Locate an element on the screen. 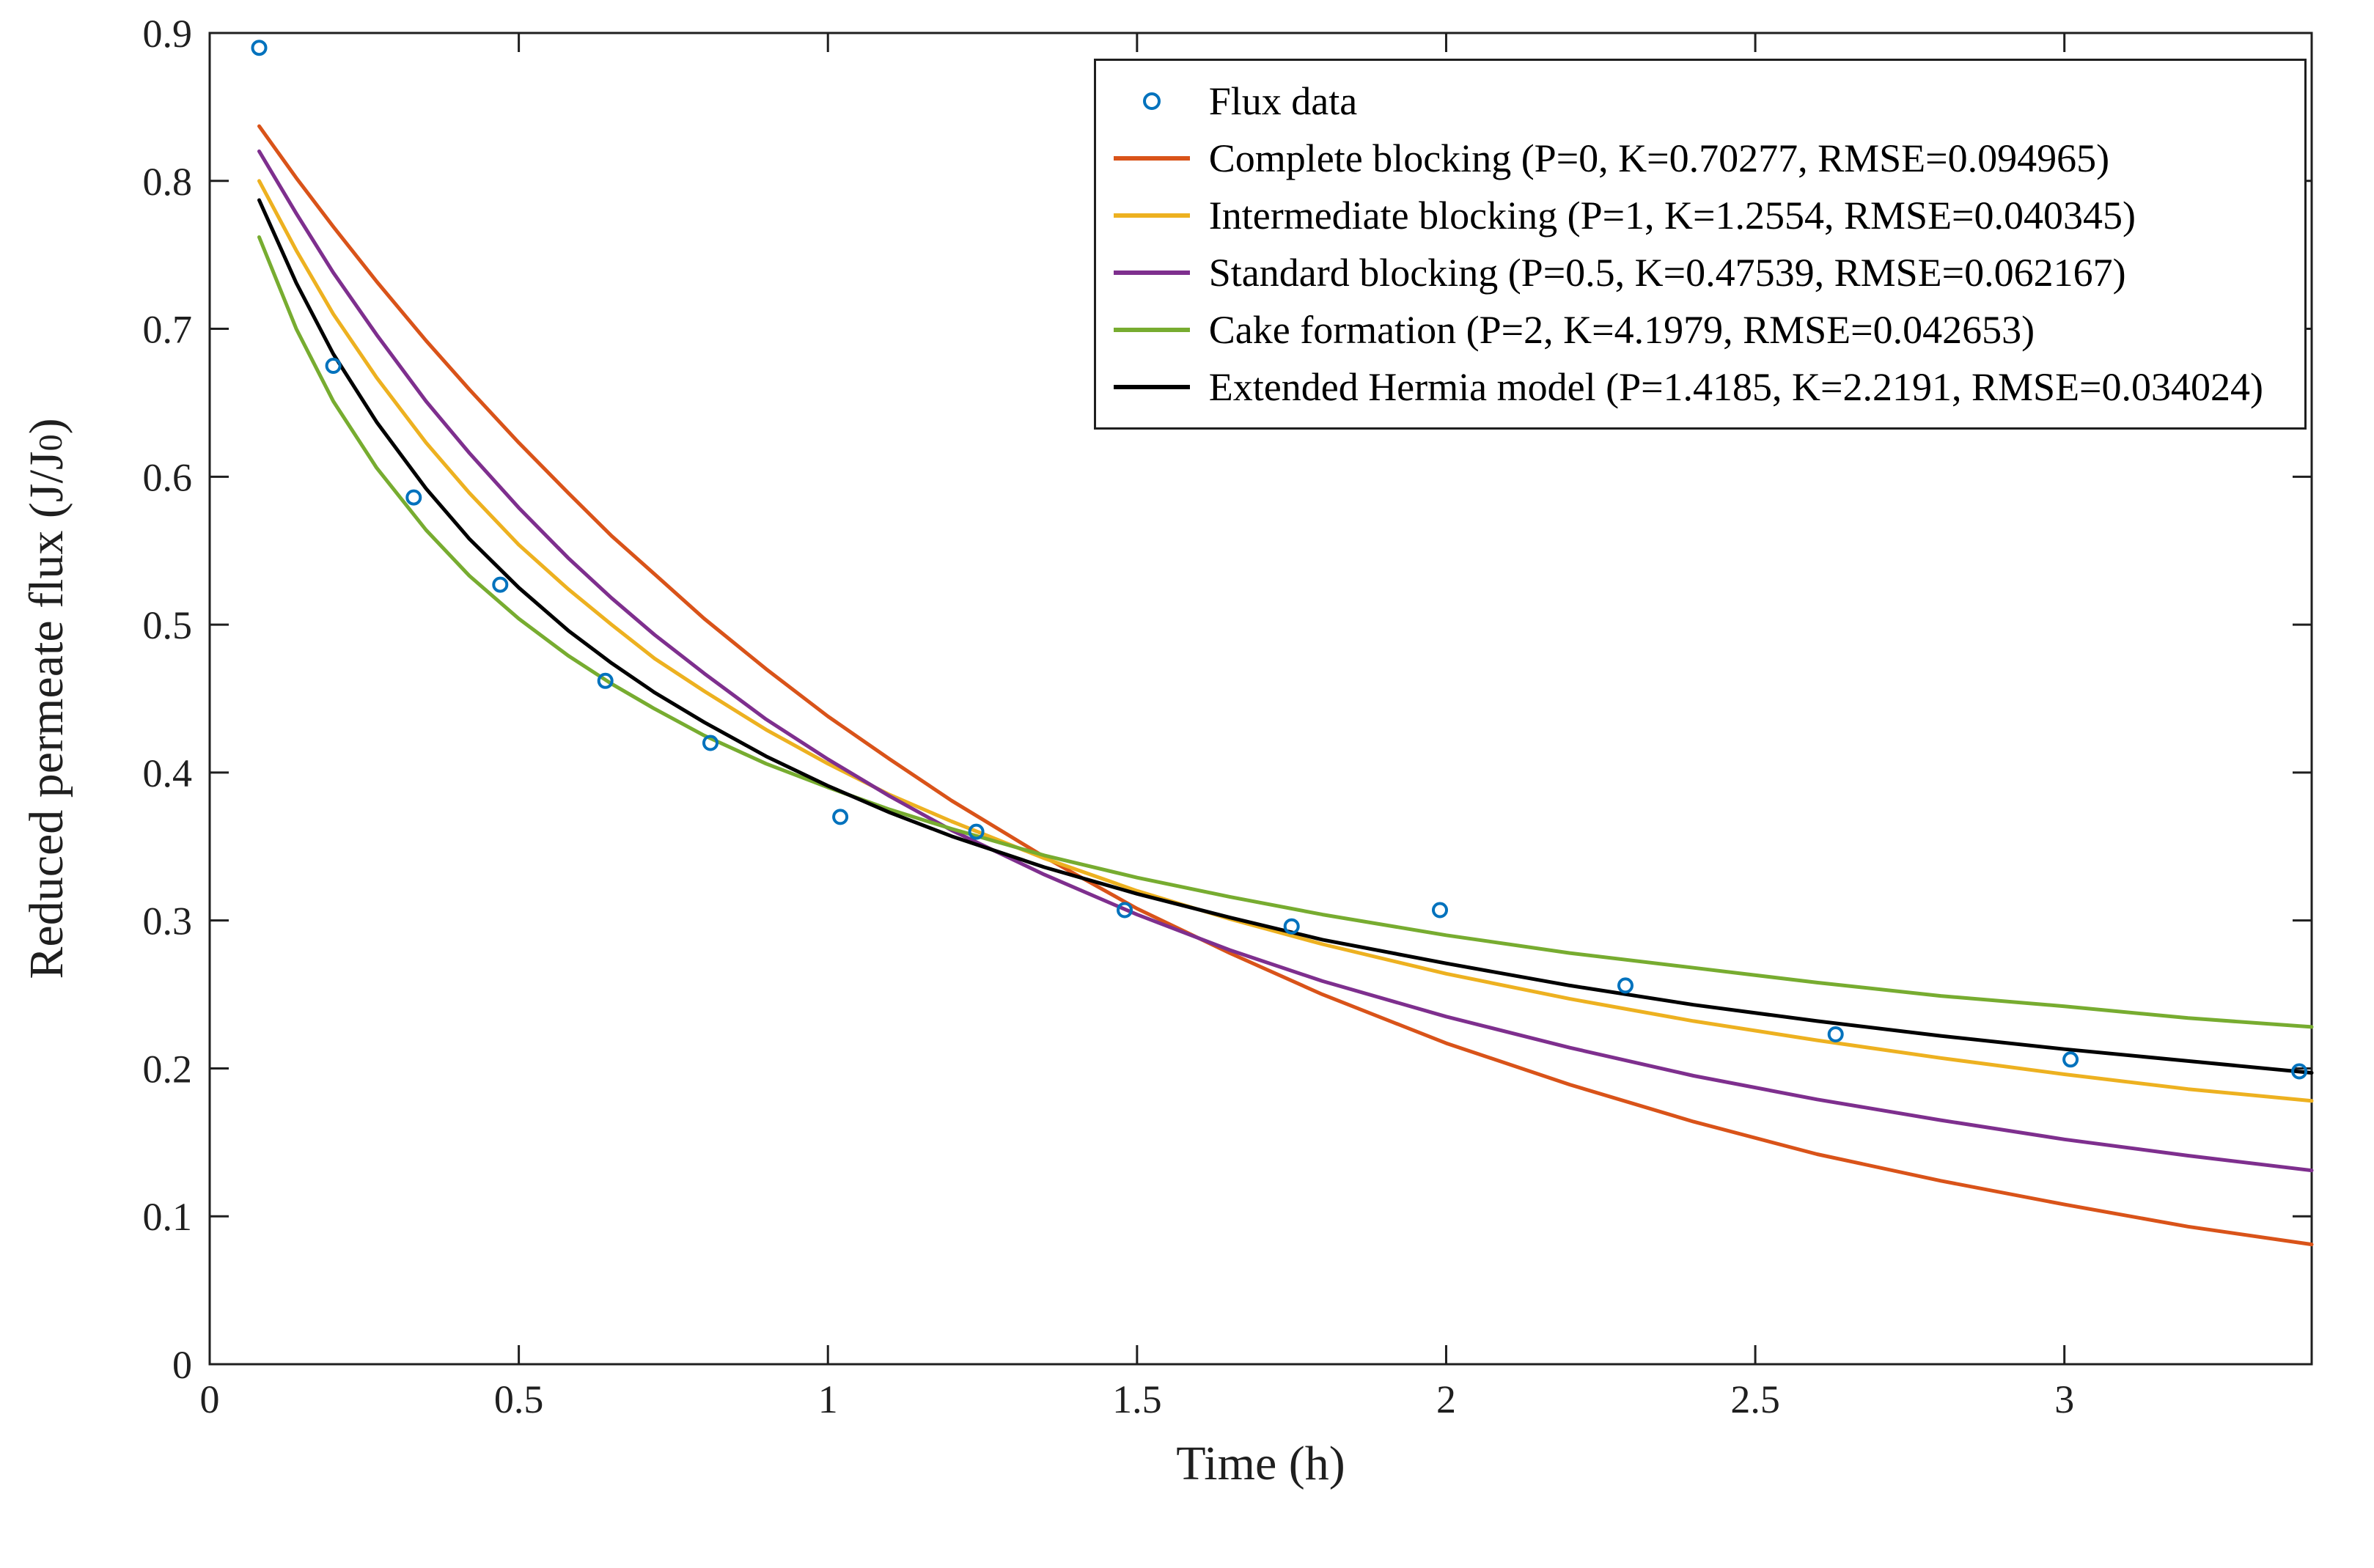 This screenshot has width=2374, height=1568. y-tick-label: 0.6 is located at coordinates (168, 477).